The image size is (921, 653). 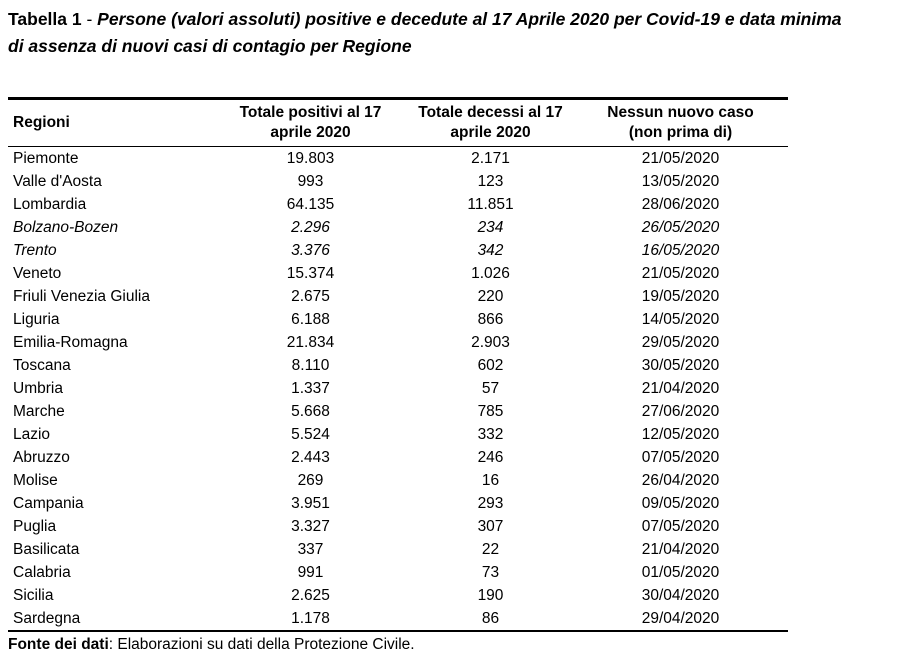 I want to click on region-cell: Veneto, so click(x=37, y=273).